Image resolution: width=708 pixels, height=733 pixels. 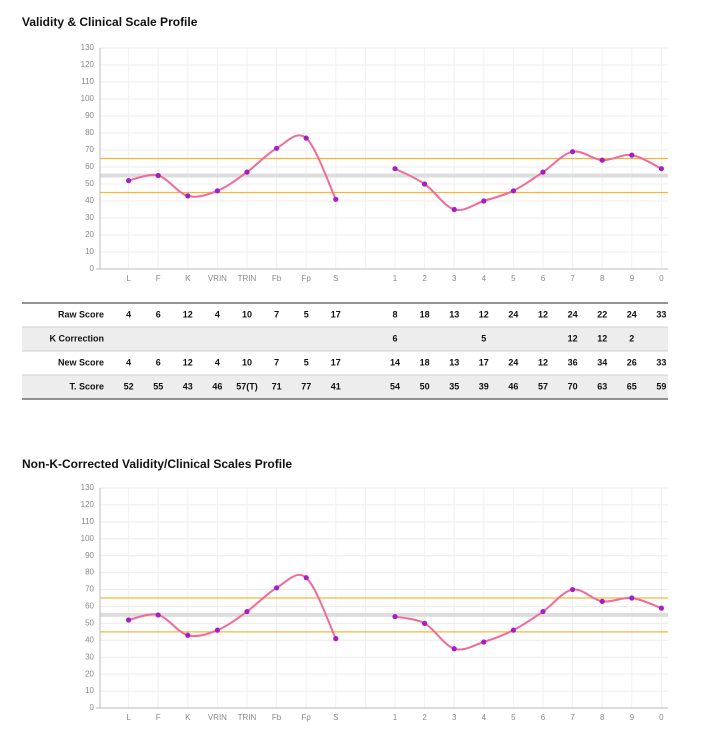 What do you see at coordinates (602, 362) in the screenshot?
I see `cell: 34` at bounding box center [602, 362].